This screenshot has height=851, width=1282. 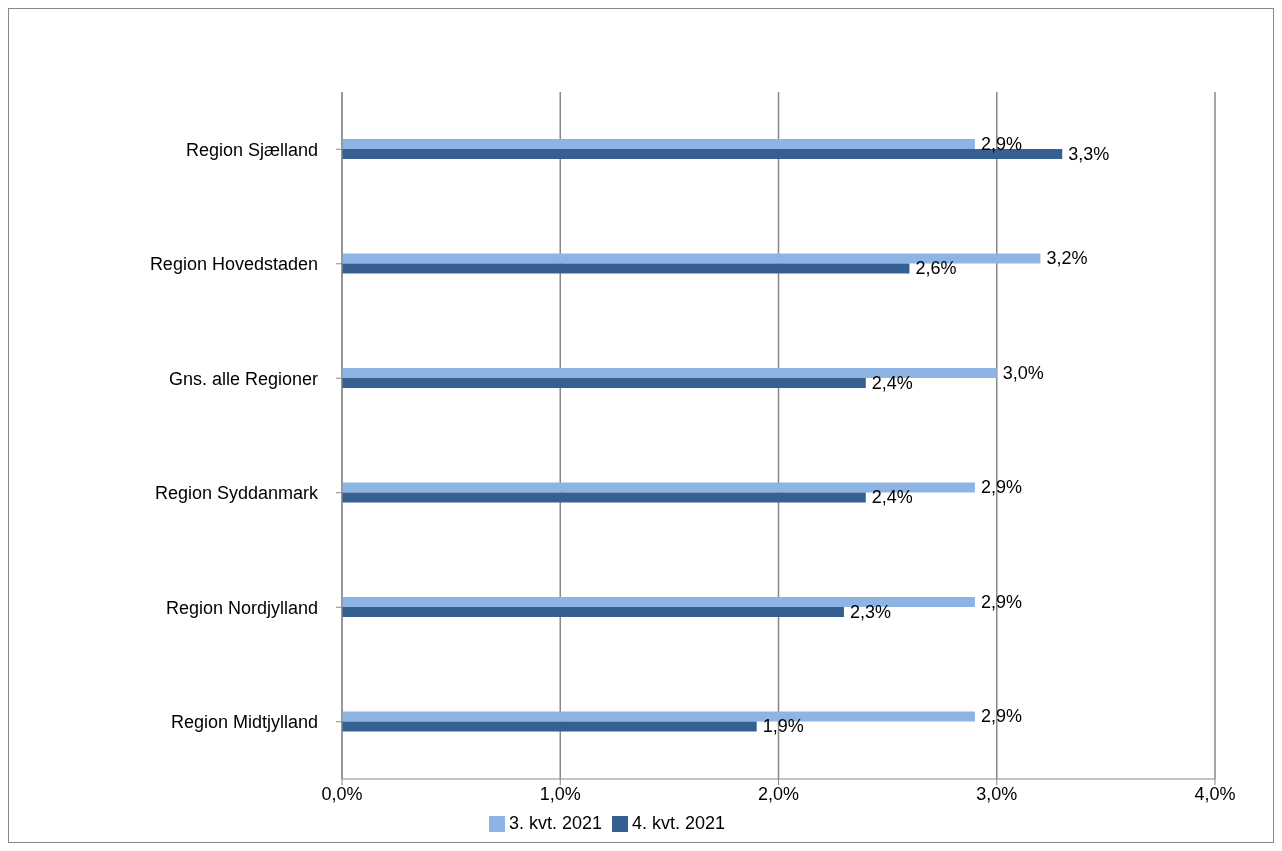 What do you see at coordinates (1215, 793) in the screenshot?
I see `x-tick-label: 4,0%` at bounding box center [1215, 793].